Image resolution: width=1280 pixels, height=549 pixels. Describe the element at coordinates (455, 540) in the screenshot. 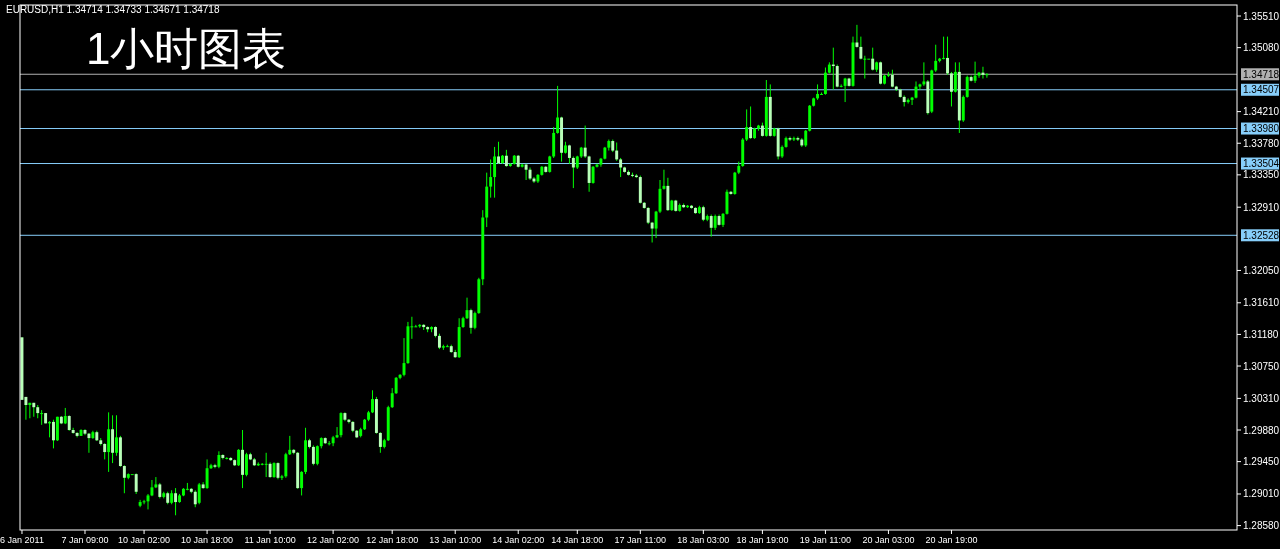

I see `x-tick-label: 13 Jan 10:00` at that location.